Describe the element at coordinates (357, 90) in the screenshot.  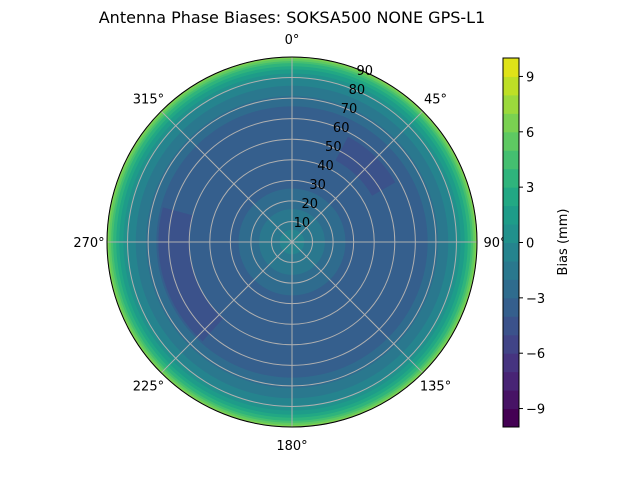
I see `radial-tick-label: 80` at that location.